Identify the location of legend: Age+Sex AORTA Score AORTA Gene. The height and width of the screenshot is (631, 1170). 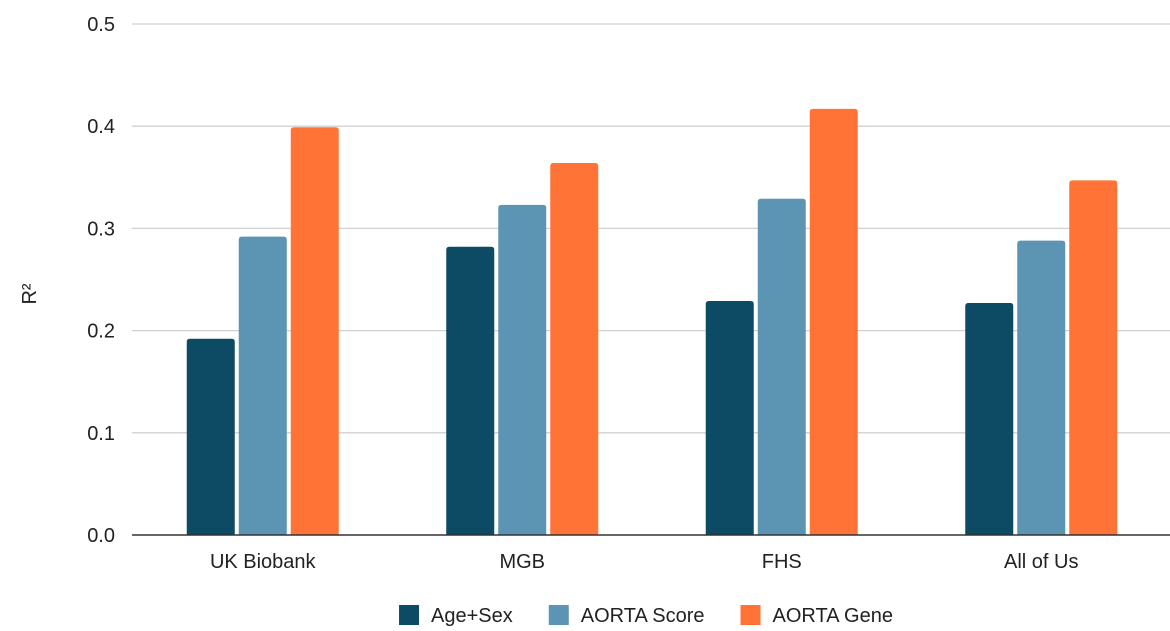
(646, 616).